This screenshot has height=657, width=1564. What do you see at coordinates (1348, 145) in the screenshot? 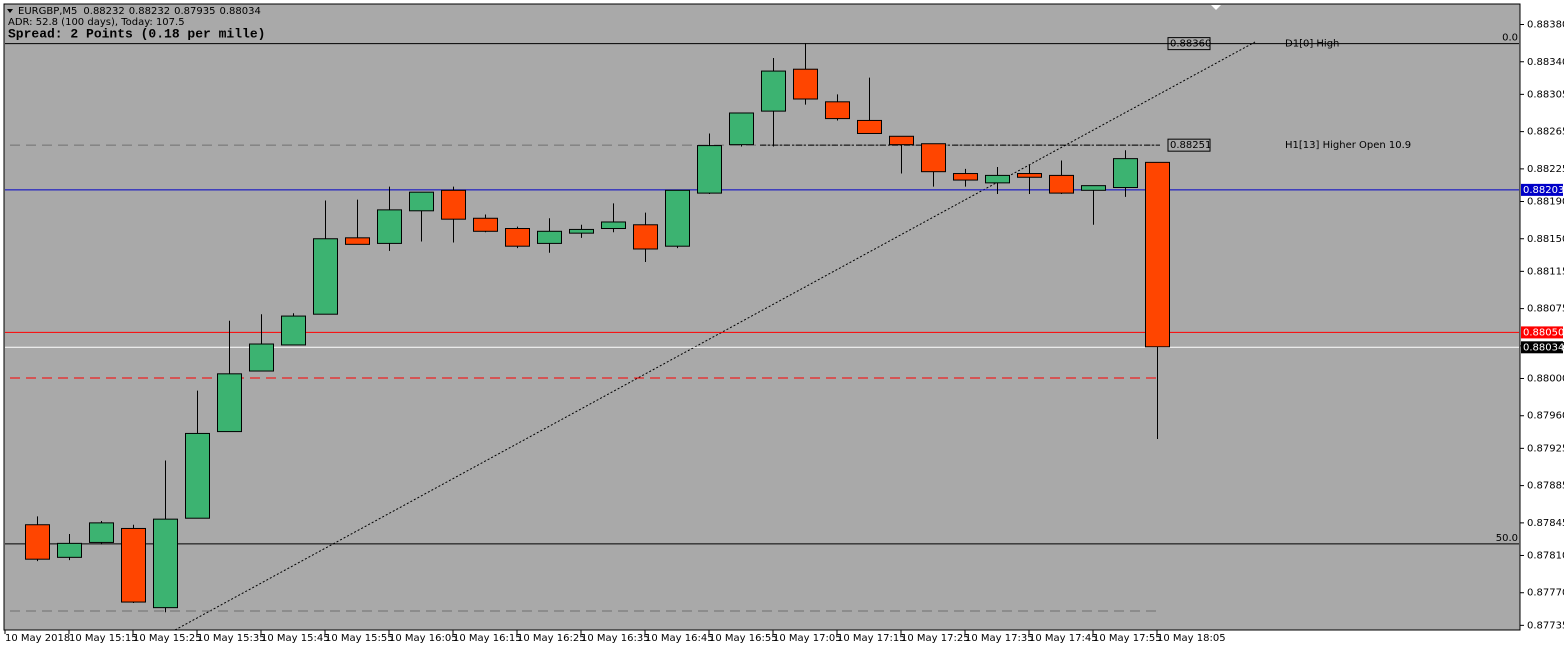
I see `level-text: H1[13] Higher Open 10.9` at bounding box center [1348, 145].